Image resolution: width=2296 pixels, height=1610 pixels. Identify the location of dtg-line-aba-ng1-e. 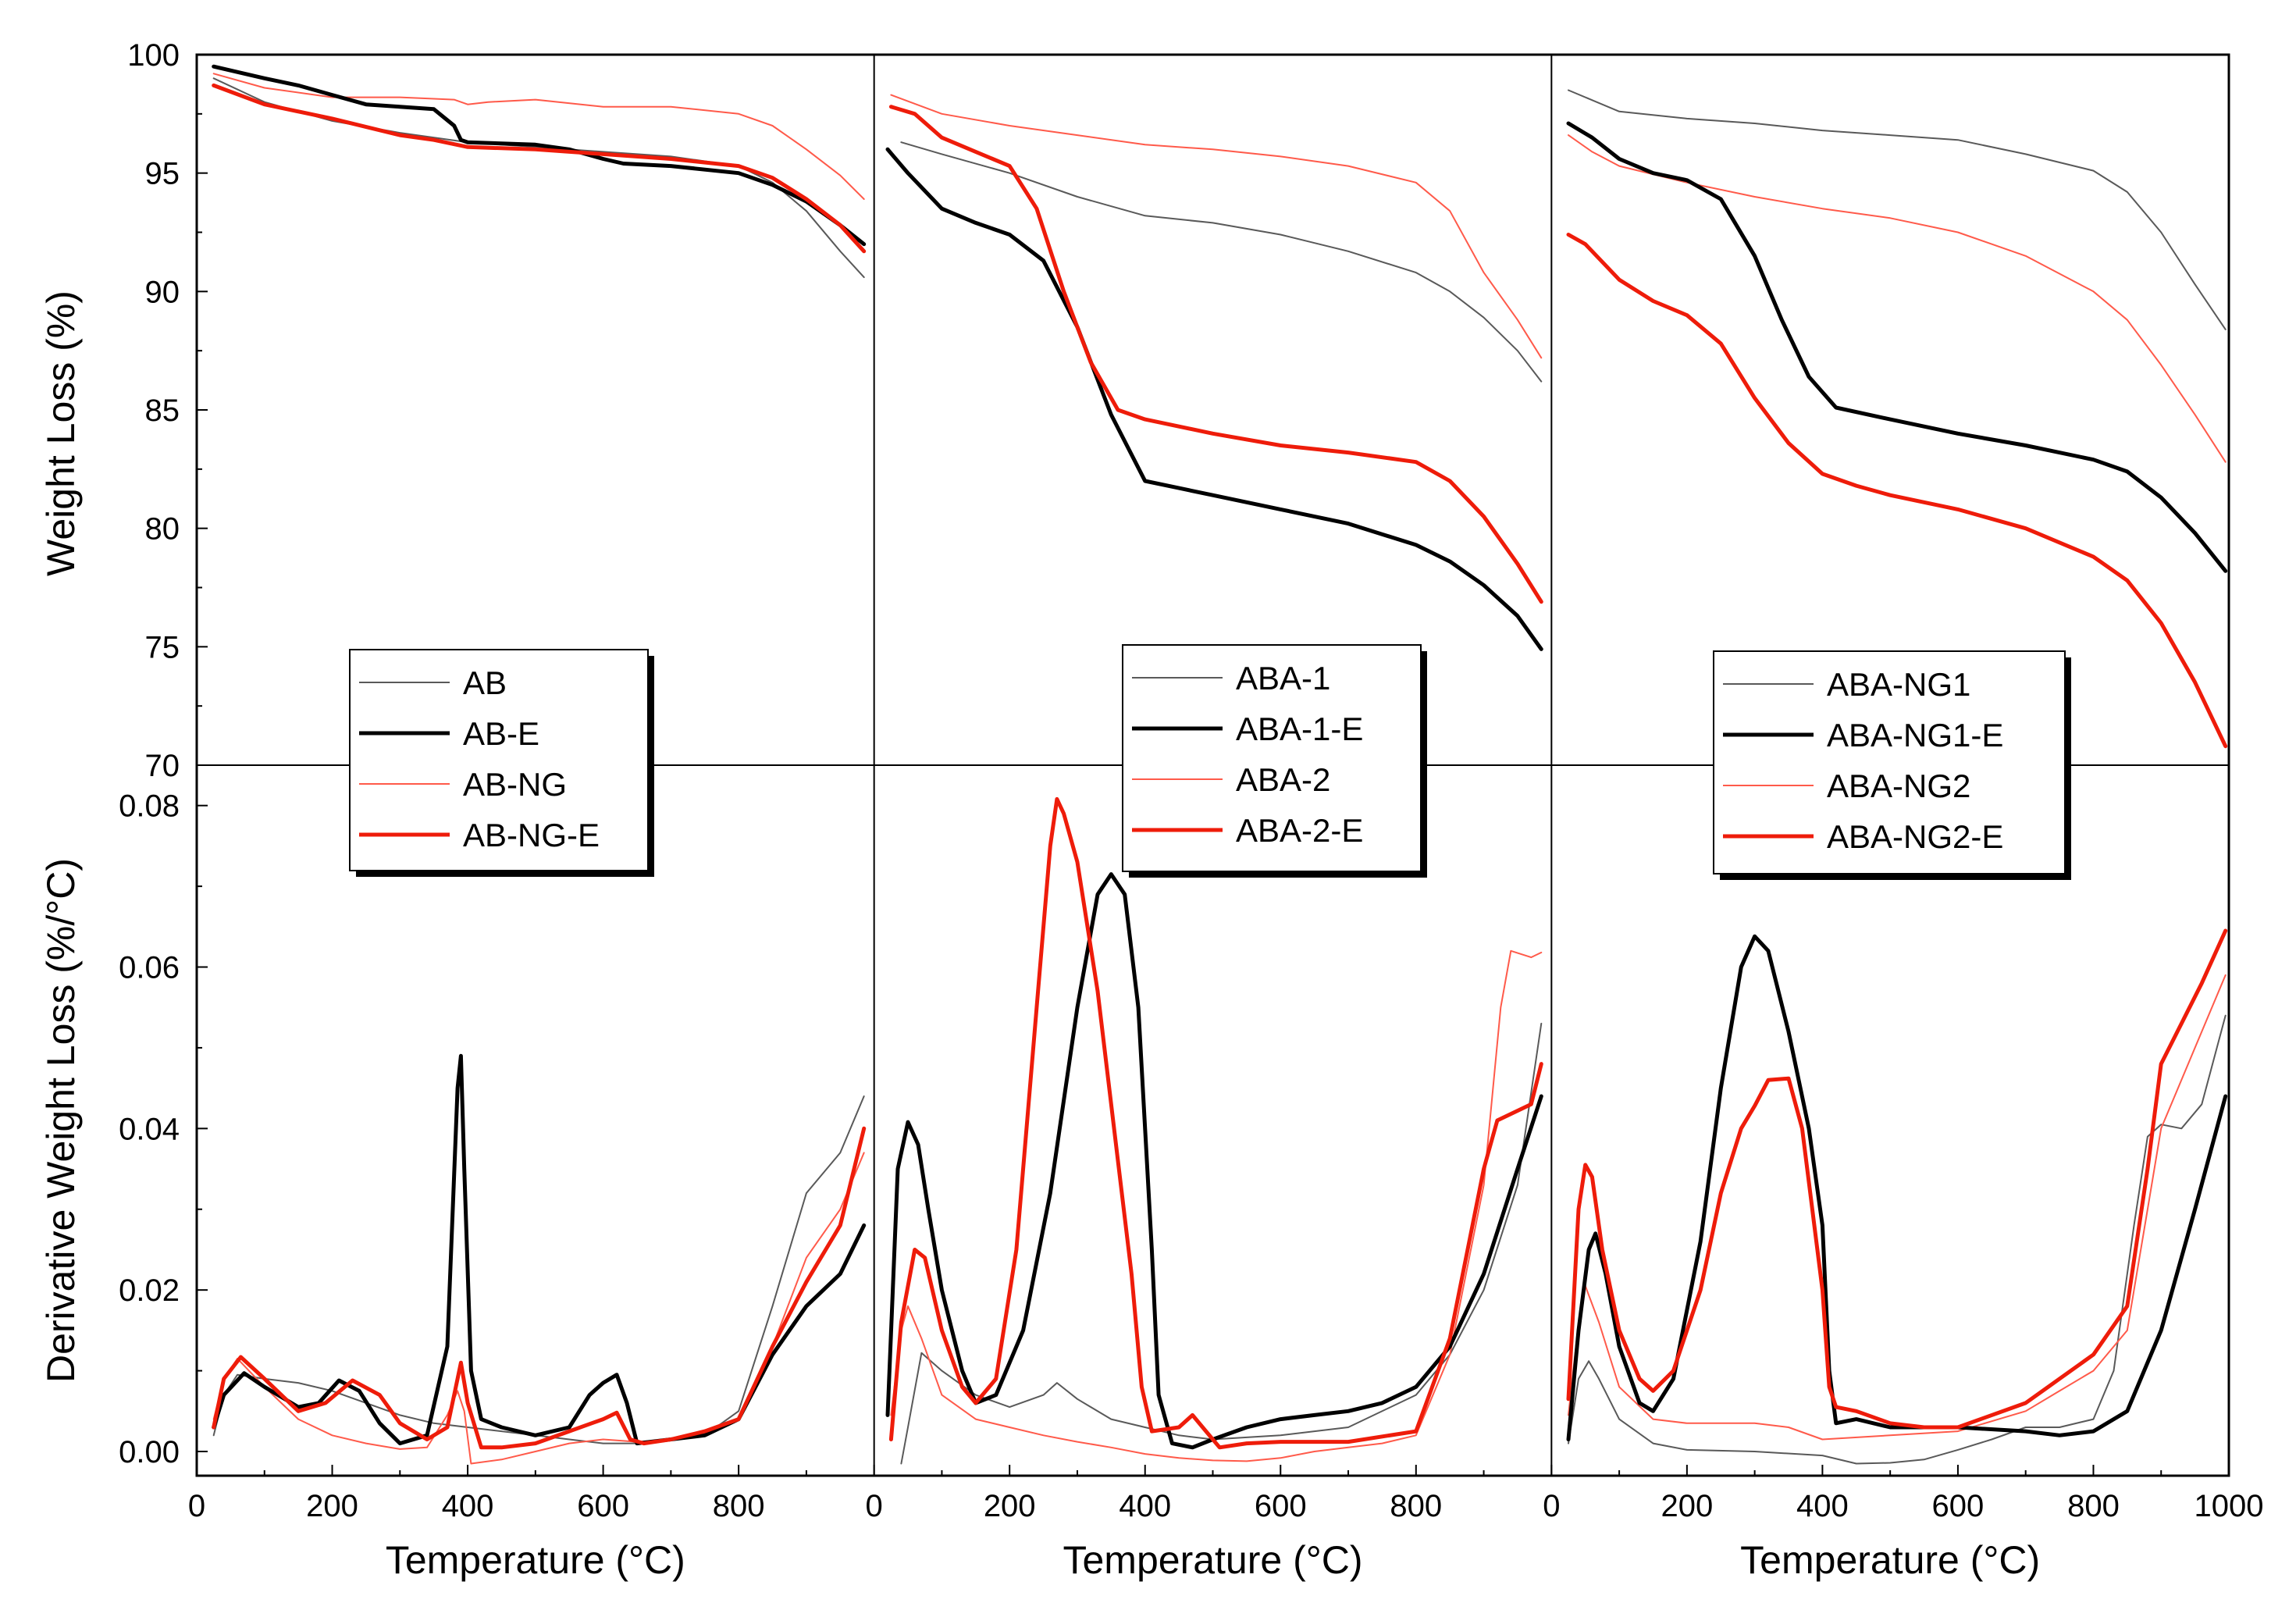
(1897, 1187).